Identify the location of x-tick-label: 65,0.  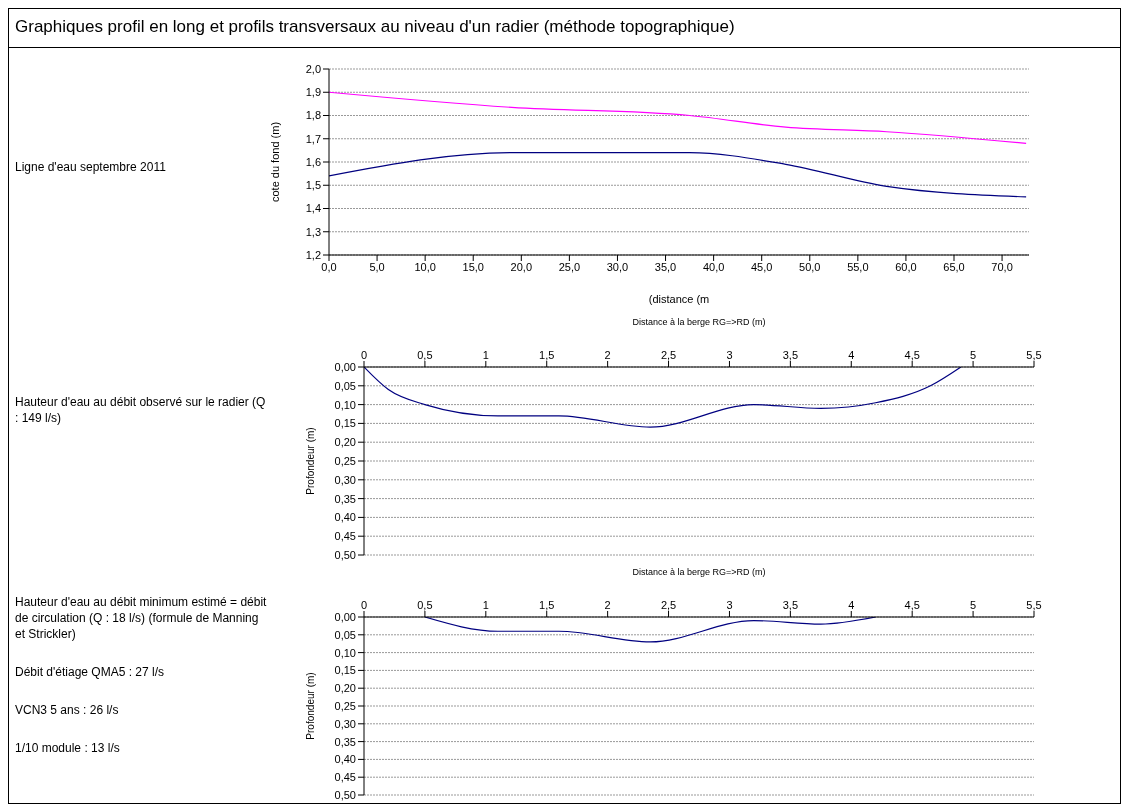
(954, 266).